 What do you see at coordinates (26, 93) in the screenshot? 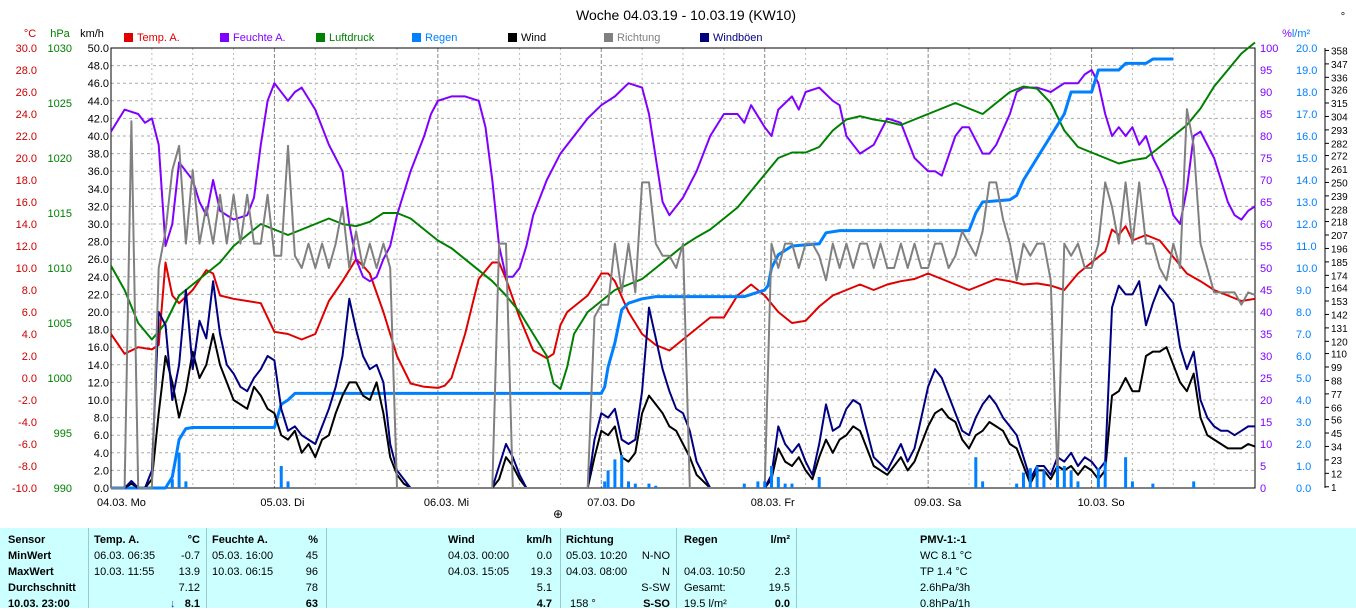
I see `temp-tick-label: 26.0` at bounding box center [26, 93].